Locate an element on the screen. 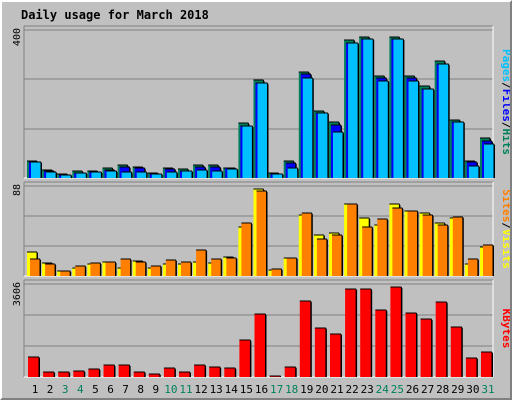 The height and width of the screenshot is (400, 512). legend-sites: Sites is located at coordinates (505, 205).